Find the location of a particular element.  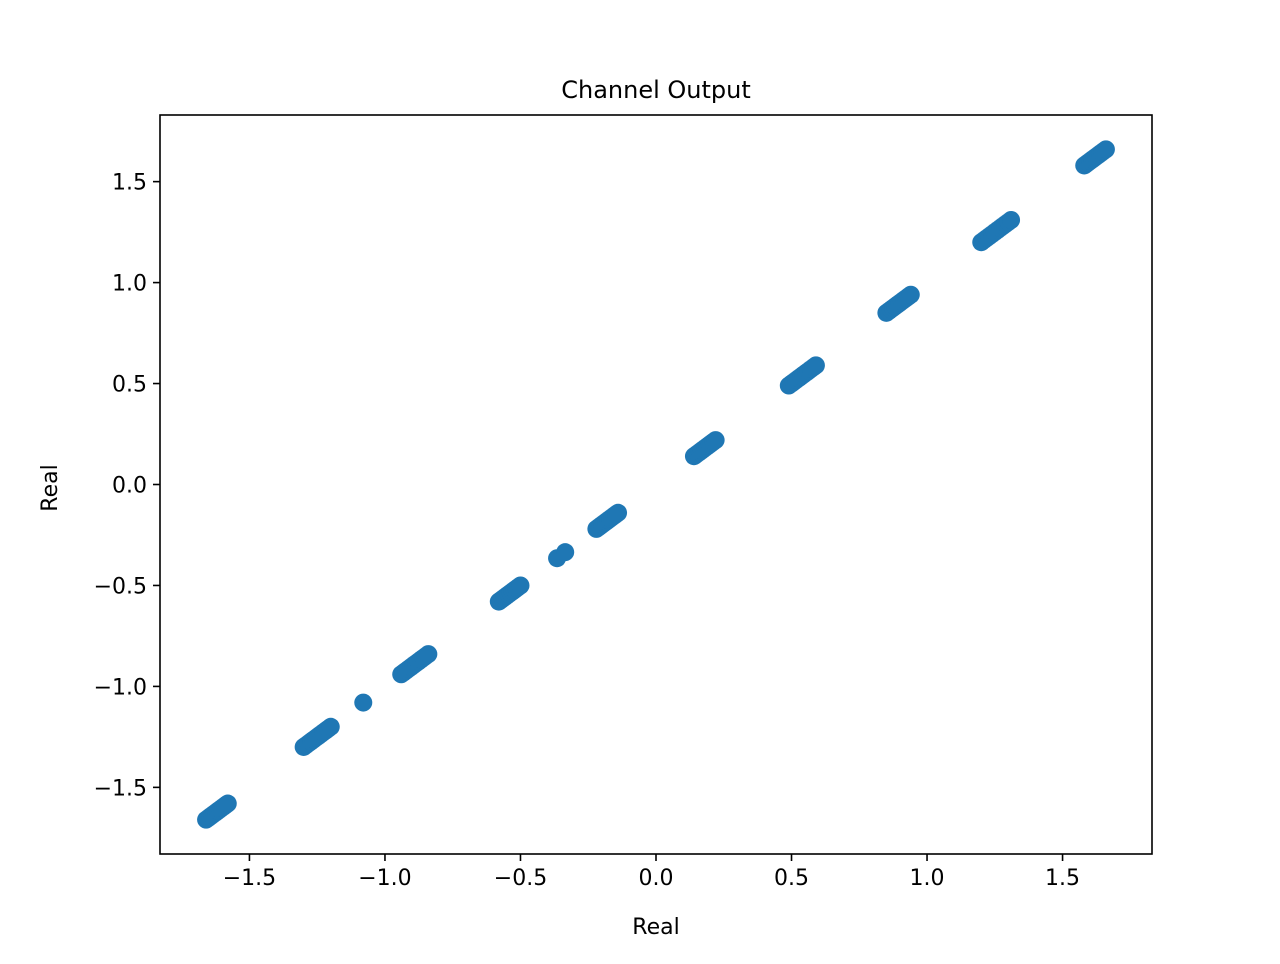

x-tick-label: 0.5 is located at coordinates (791, 878).